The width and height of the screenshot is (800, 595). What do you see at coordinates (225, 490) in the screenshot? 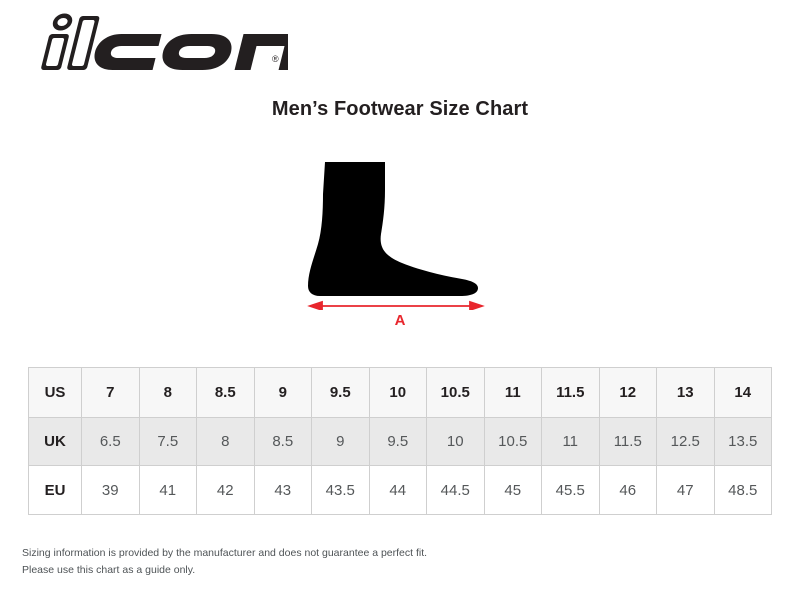
I see `cell-eu-2: 42` at bounding box center [225, 490].